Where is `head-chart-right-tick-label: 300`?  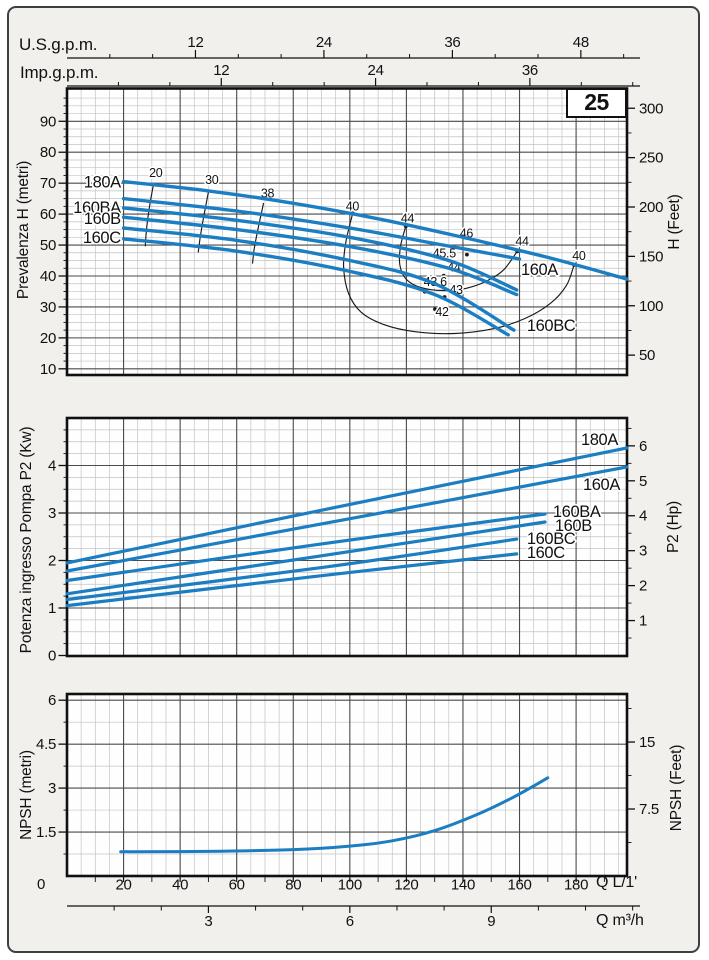 head-chart-right-tick-label: 300 is located at coordinates (651, 108).